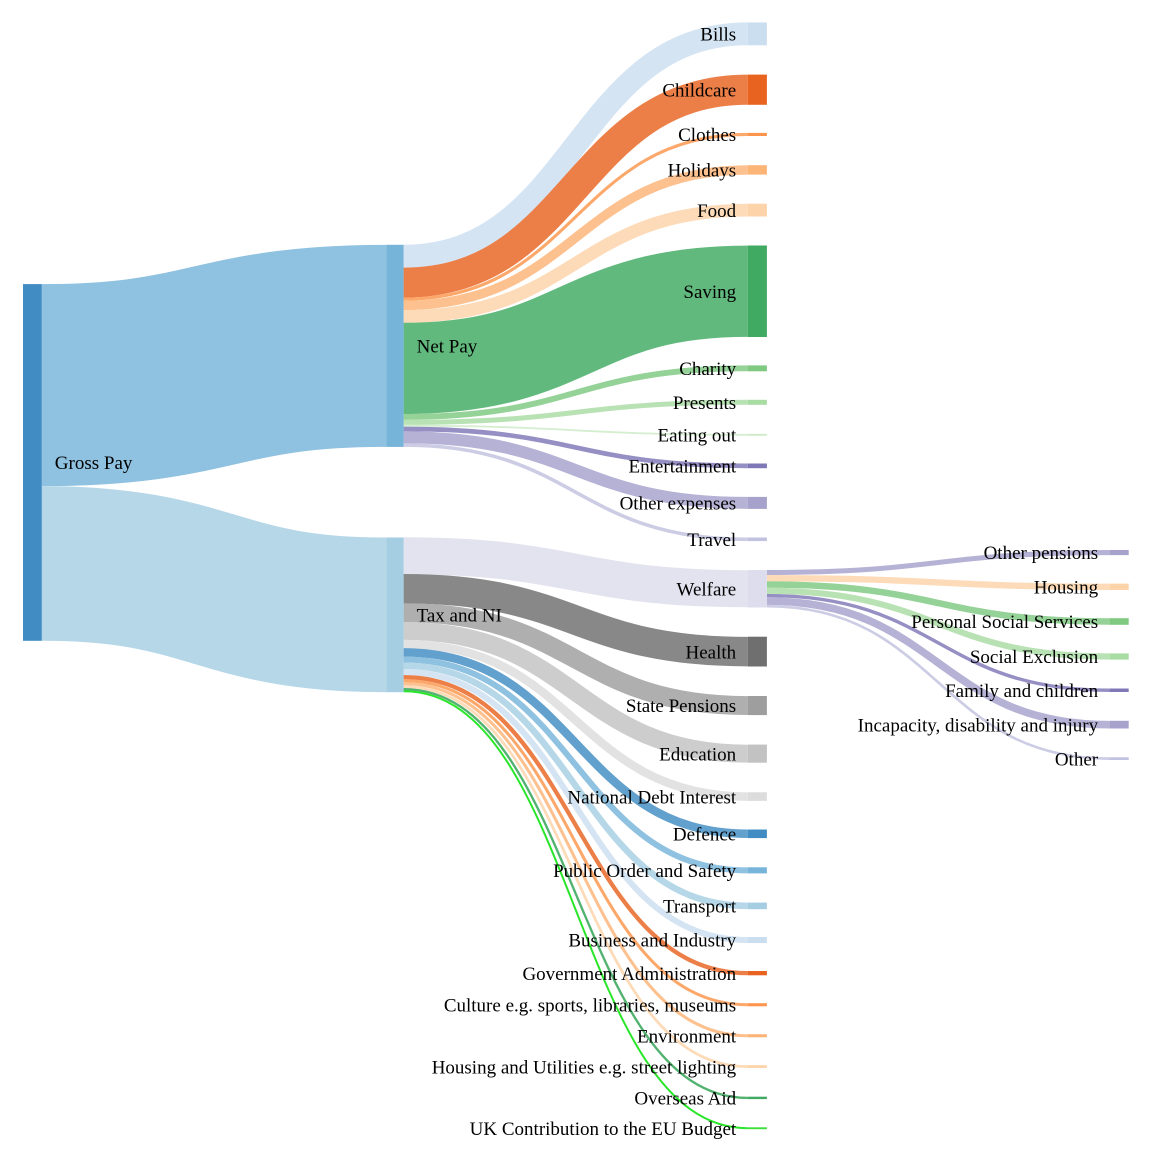 The width and height of the screenshot is (1152, 1152). I want to click on svg-text: Other, so click(1077, 759).